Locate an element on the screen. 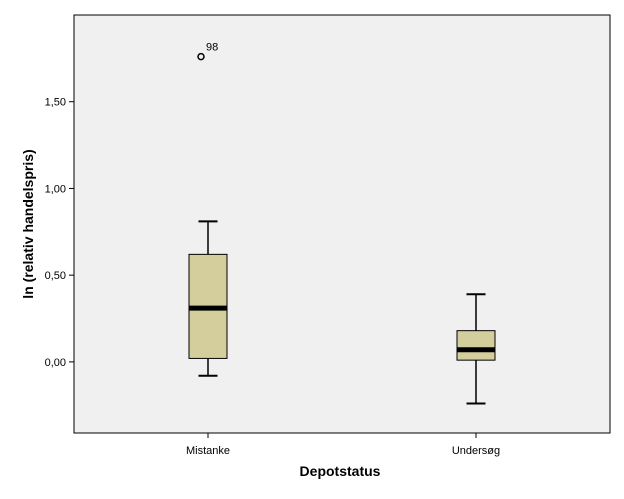  y-axis-title: ln (relativ handelspris) is located at coordinates (28, 223).